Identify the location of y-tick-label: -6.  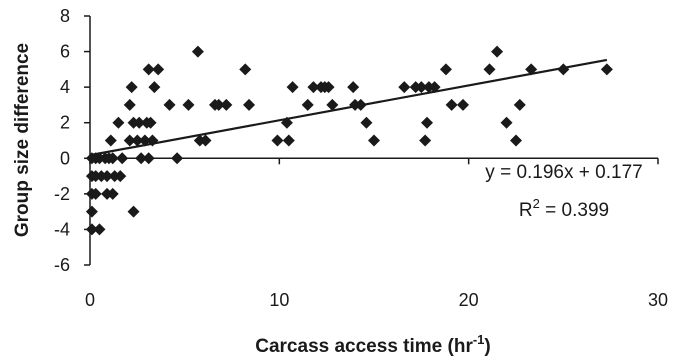
(62, 265).